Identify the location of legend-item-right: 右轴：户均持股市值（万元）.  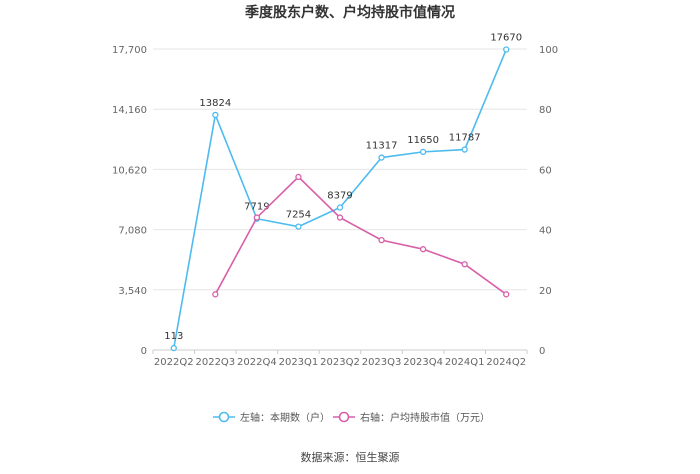
(411, 417).